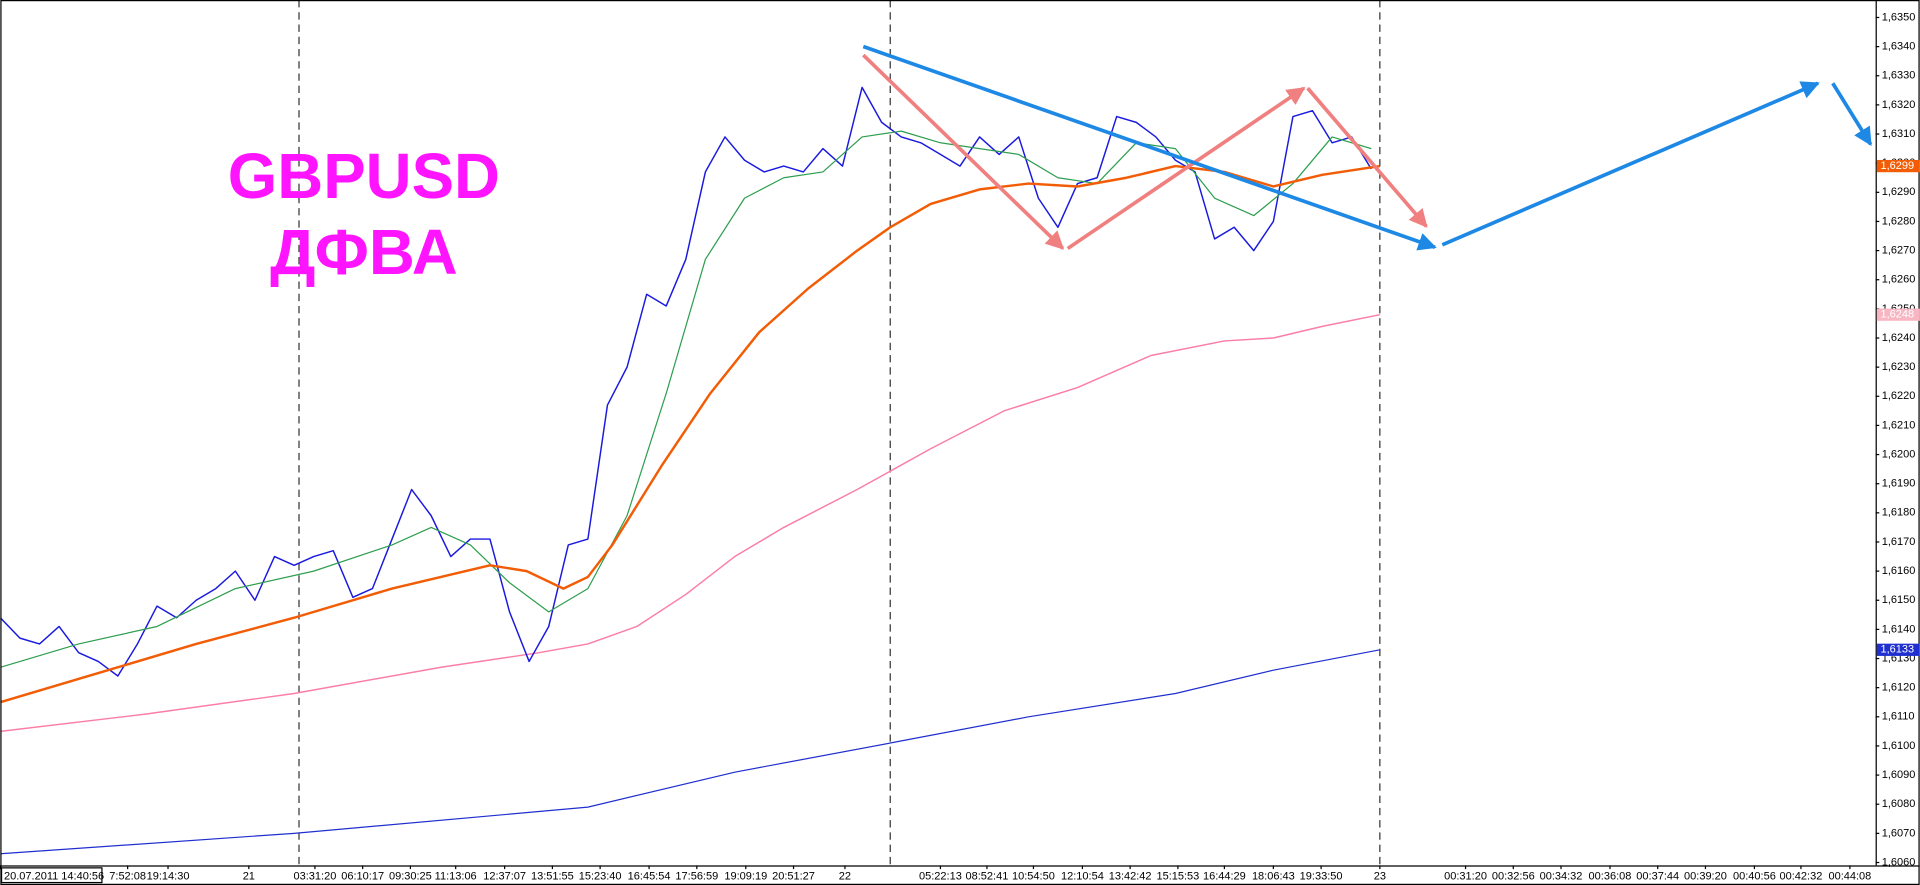 This screenshot has height=885, width=1920. Describe the element at coordinates (315, 876) in the screenshot. I see `x-tick-label: 03:31:20` at that location.